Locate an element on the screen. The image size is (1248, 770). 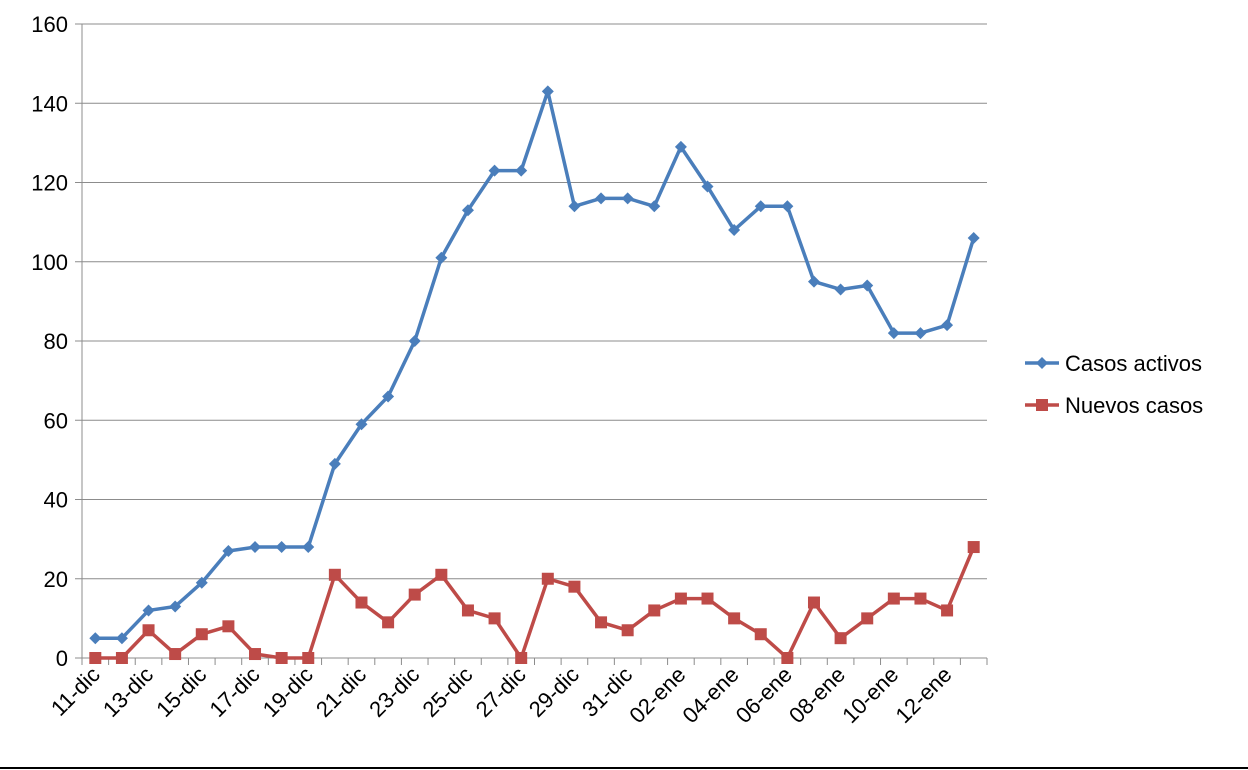
y-tick-label: 20 is located at coordinates (56, 579).